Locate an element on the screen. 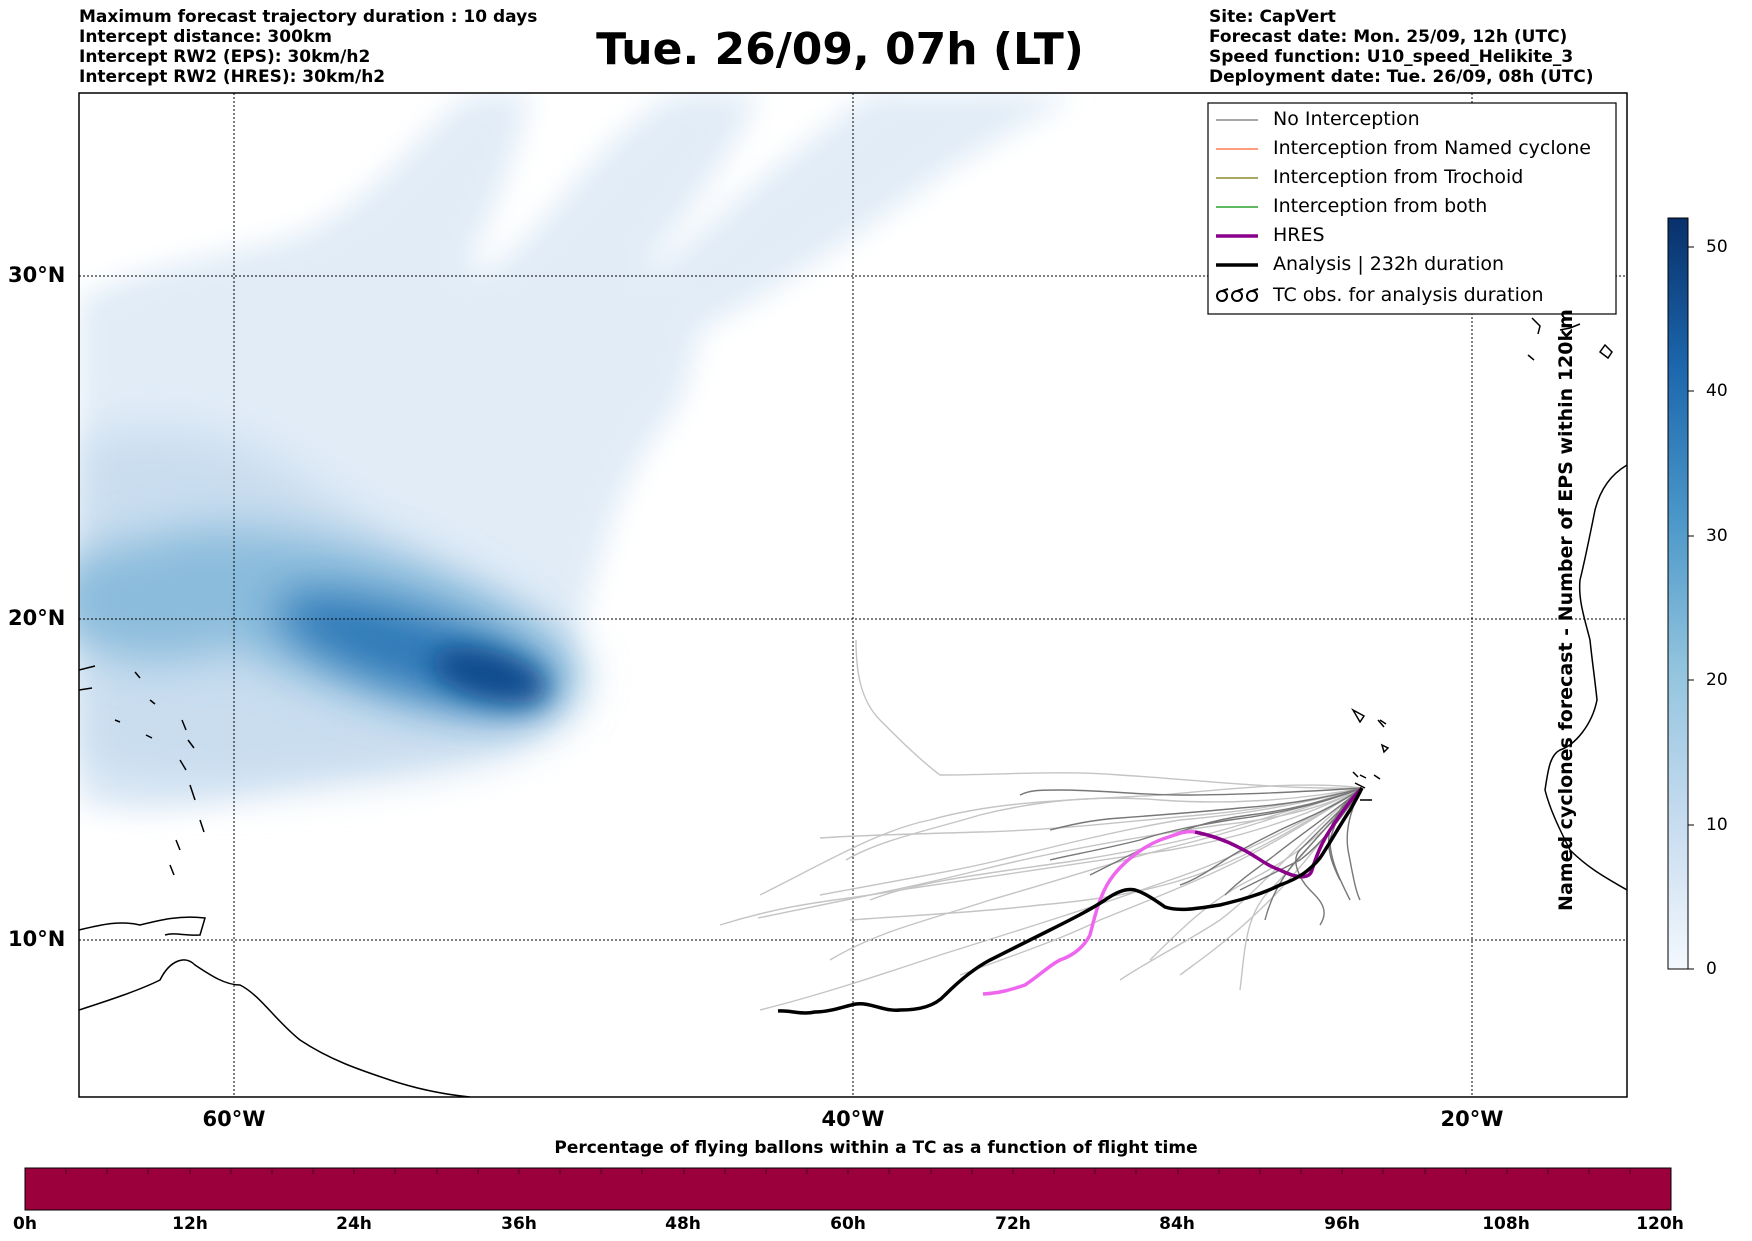 The height and width of the screenshot is (1241, 1752). lesser-antilles is located at coordinates (187, 797).